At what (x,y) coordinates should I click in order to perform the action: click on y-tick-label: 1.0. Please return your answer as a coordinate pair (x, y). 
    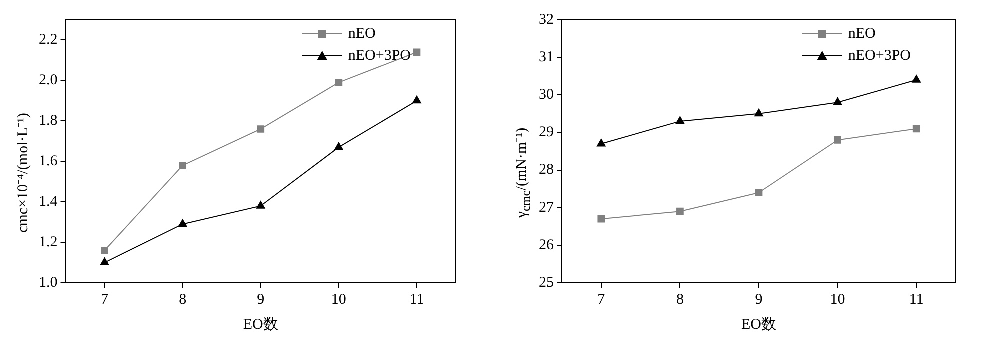
    Looking at the image, I should click on (48, 282).